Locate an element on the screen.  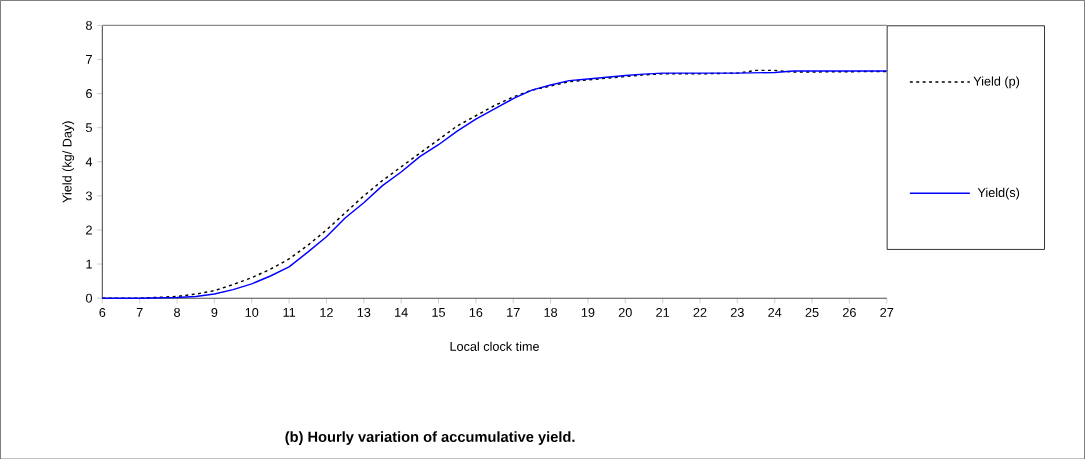
x-tick-label: 16 is located at coordinates (476, 312).